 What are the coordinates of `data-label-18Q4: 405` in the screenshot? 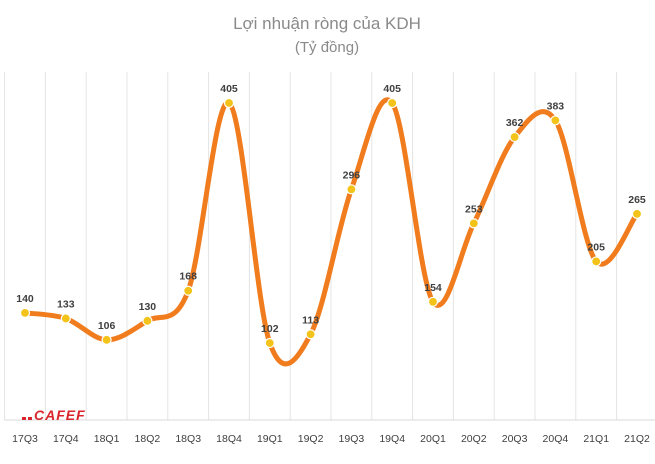 It's located at (229, 89).